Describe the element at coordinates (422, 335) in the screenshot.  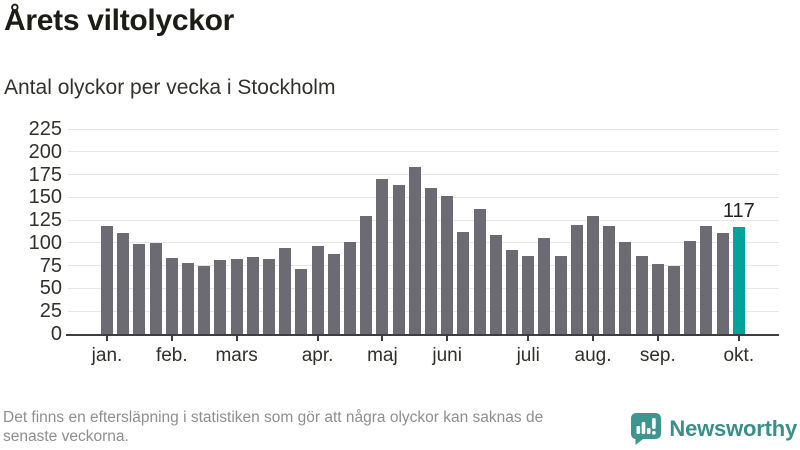
I see `x-axis-line` at that location.